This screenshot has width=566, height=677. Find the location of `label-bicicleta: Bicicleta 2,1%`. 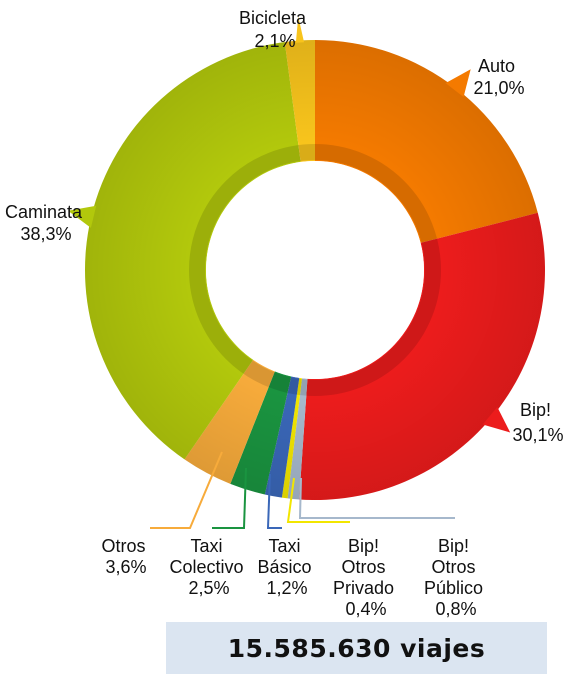

label-bicicleta: Bicicleta 2,1% is located at coordinates (275, 29).